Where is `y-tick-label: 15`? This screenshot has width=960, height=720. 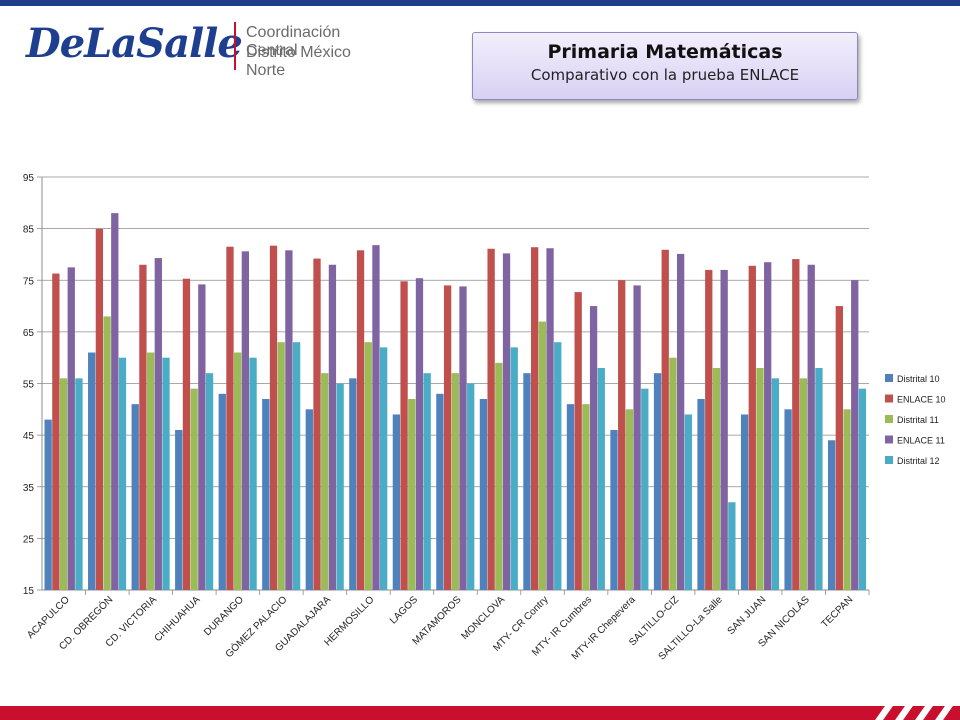
y-tick-label: 15 is located at coordinates (29, 591).